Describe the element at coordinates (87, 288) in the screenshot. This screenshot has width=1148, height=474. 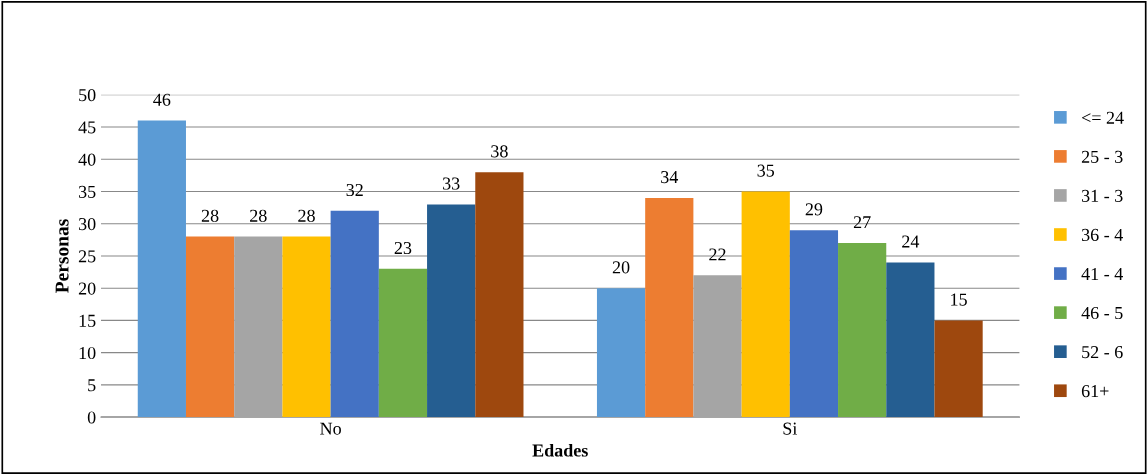
I see `y-tick-label: 20` at that location.